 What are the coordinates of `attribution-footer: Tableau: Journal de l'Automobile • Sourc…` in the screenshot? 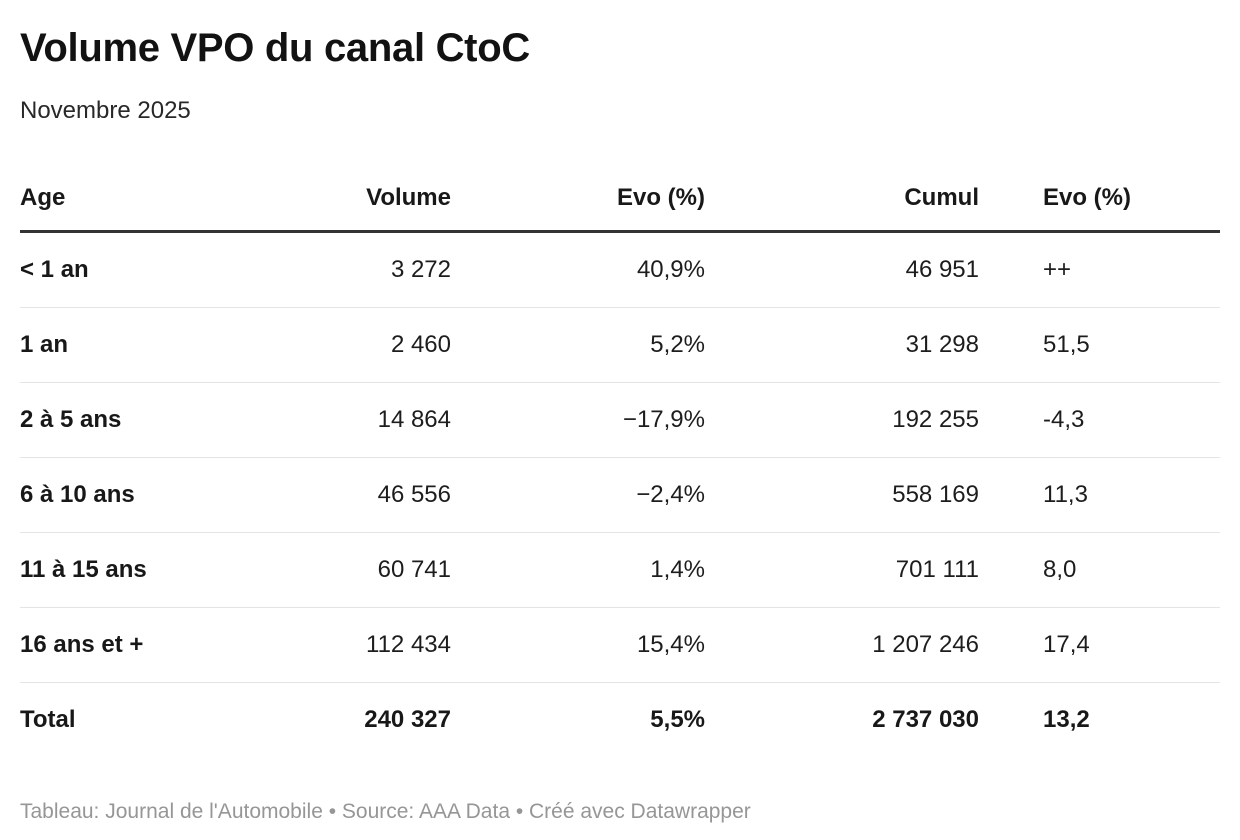 It's located at (385, 811).